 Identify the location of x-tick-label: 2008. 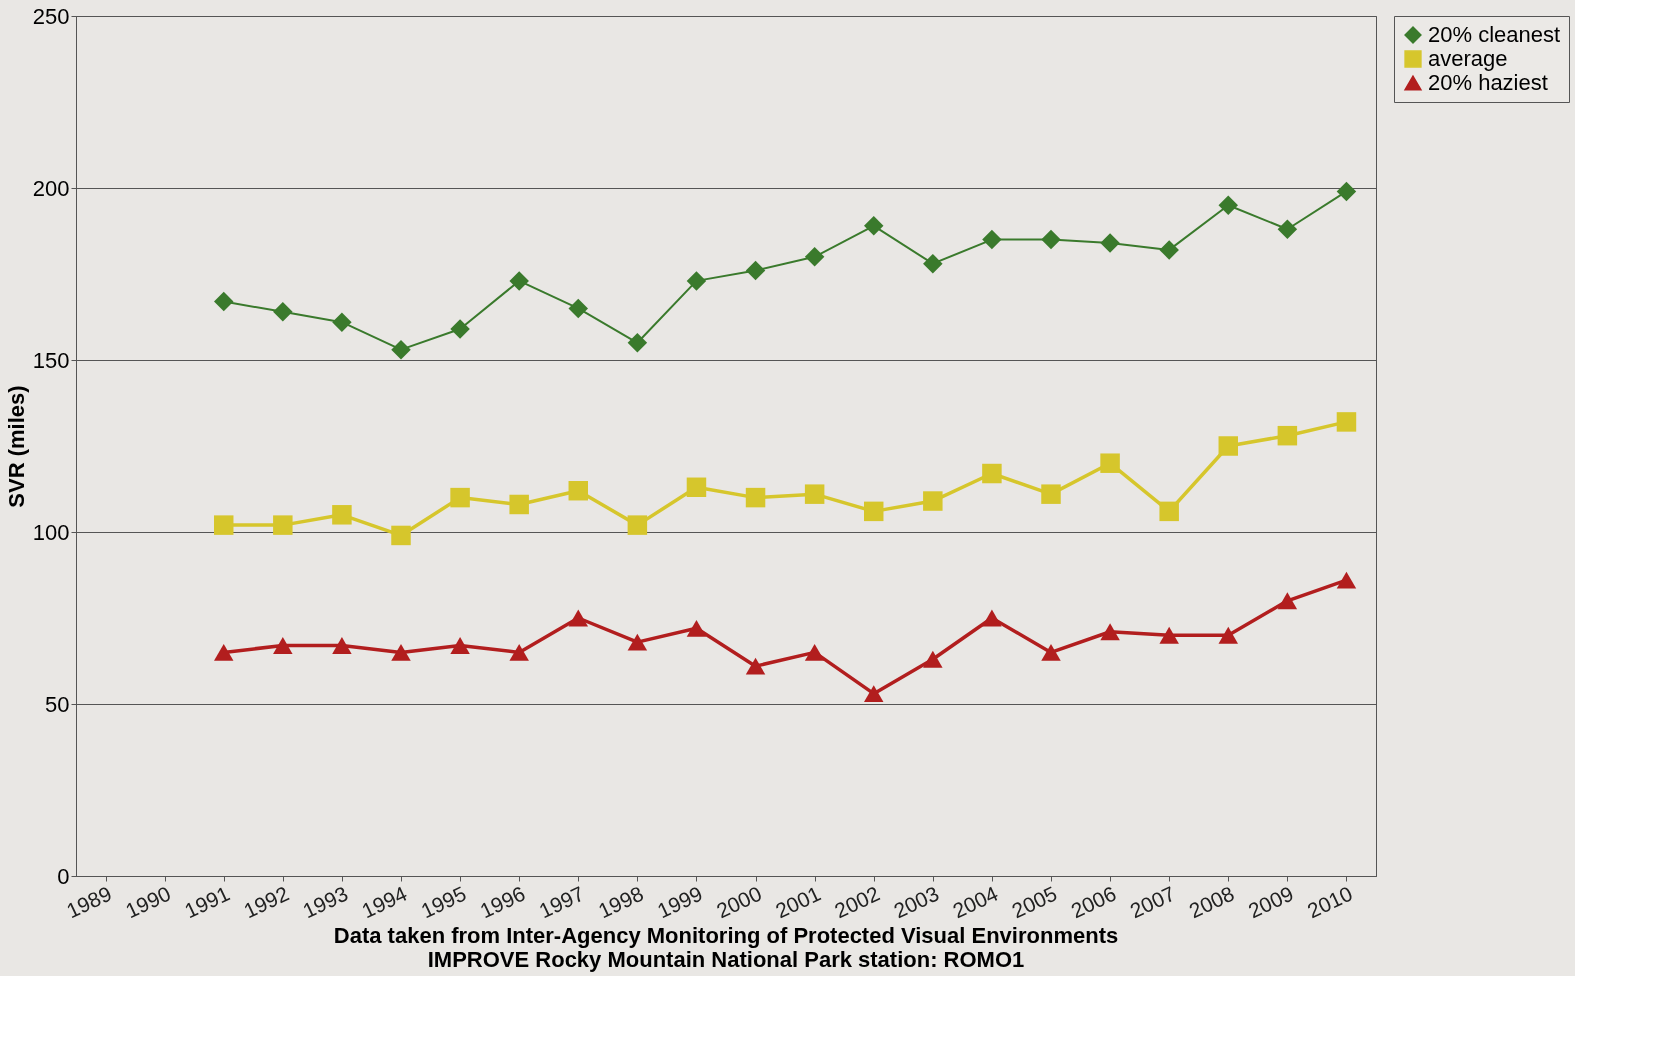
(1211, 902).